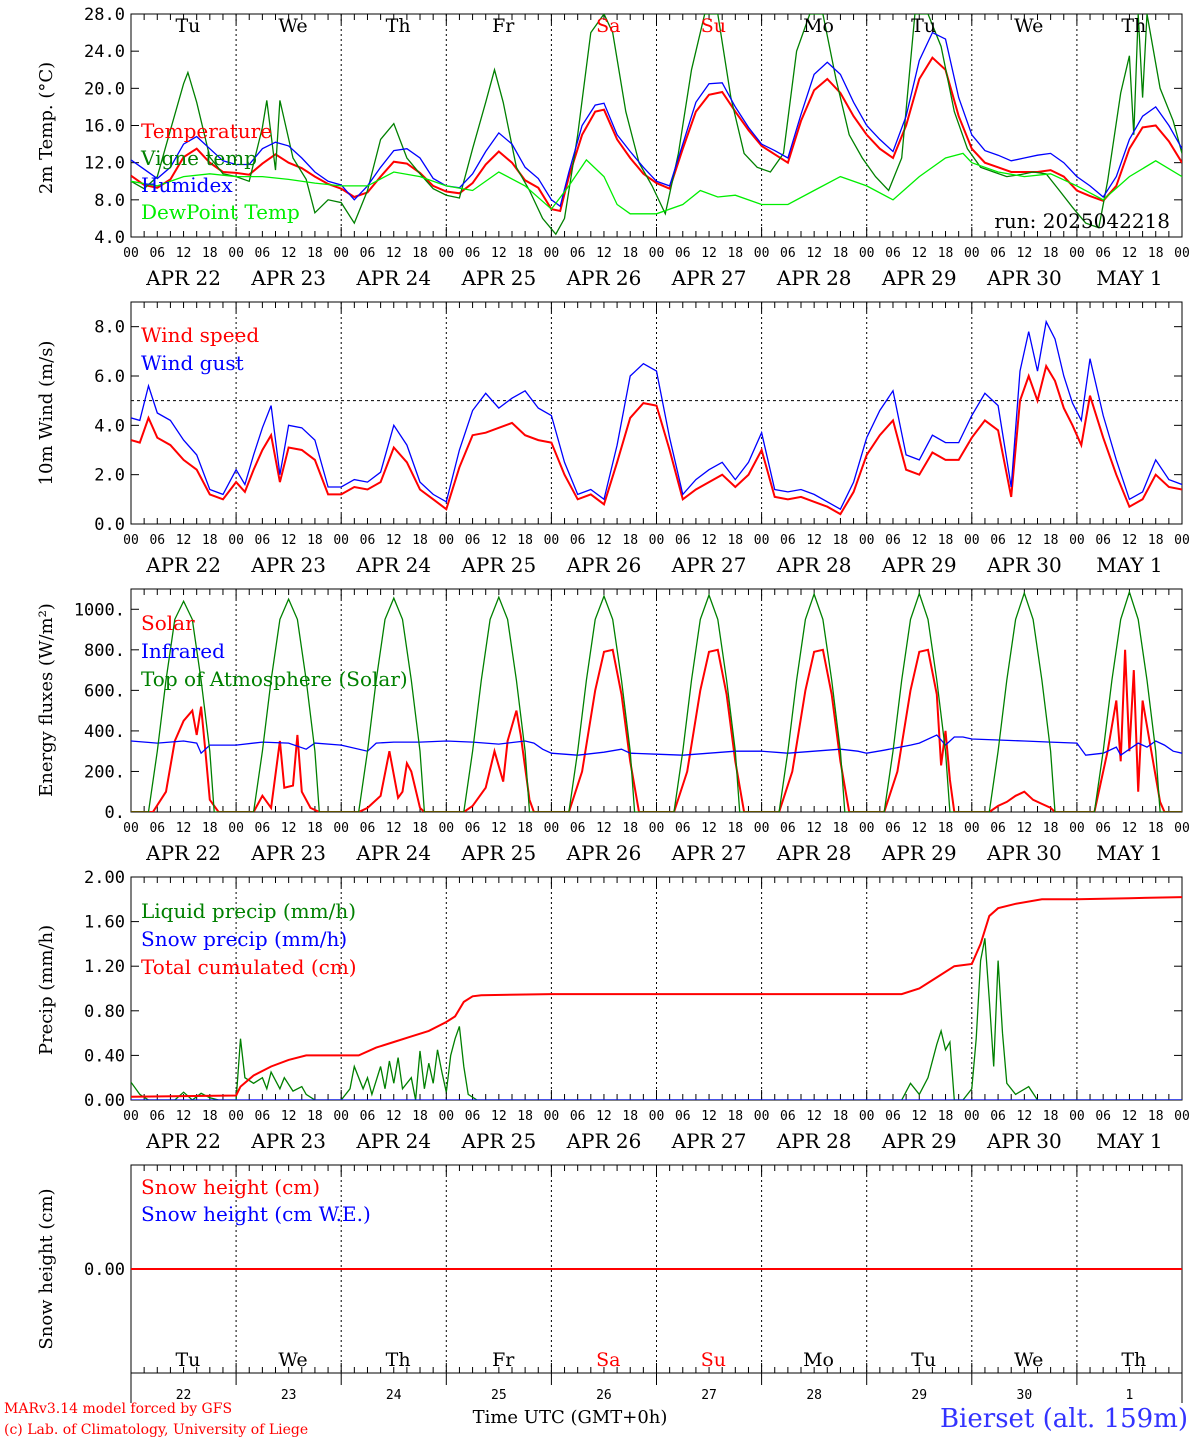  What do you see at coordinates (104, 15) in the screenshot?
I see `y-tick-label: 28.0` at bounding box center [104, 15].